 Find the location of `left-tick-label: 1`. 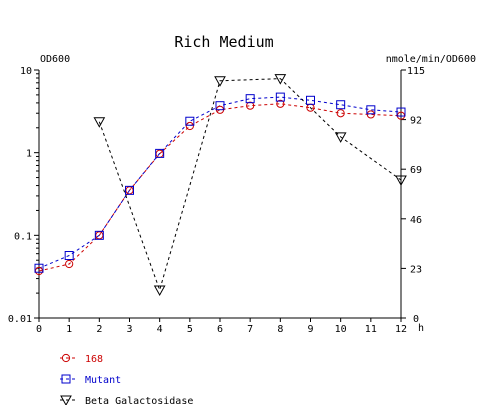

left-tick-label: 1 is located at coordinates (29, 154).